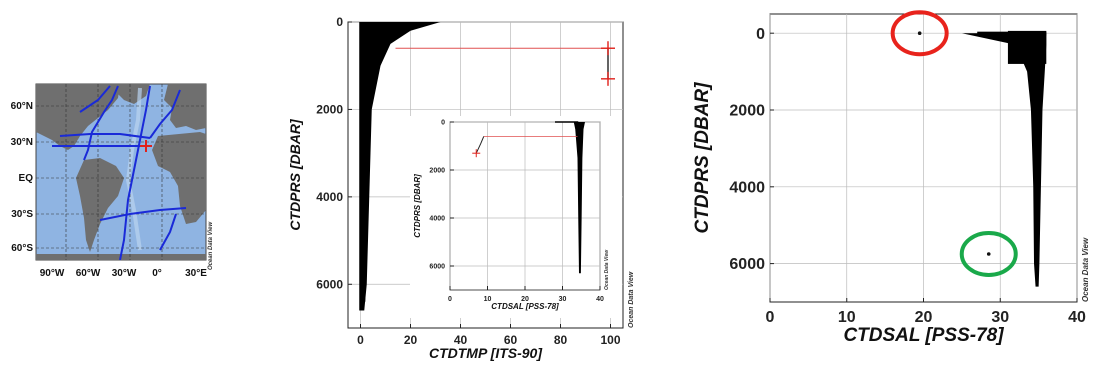 The width and height of the screenshot is (1097, 368). Describe the element at coordinates (610, 340) in the screenshot. I see `x-tick-label: 100` at that location.